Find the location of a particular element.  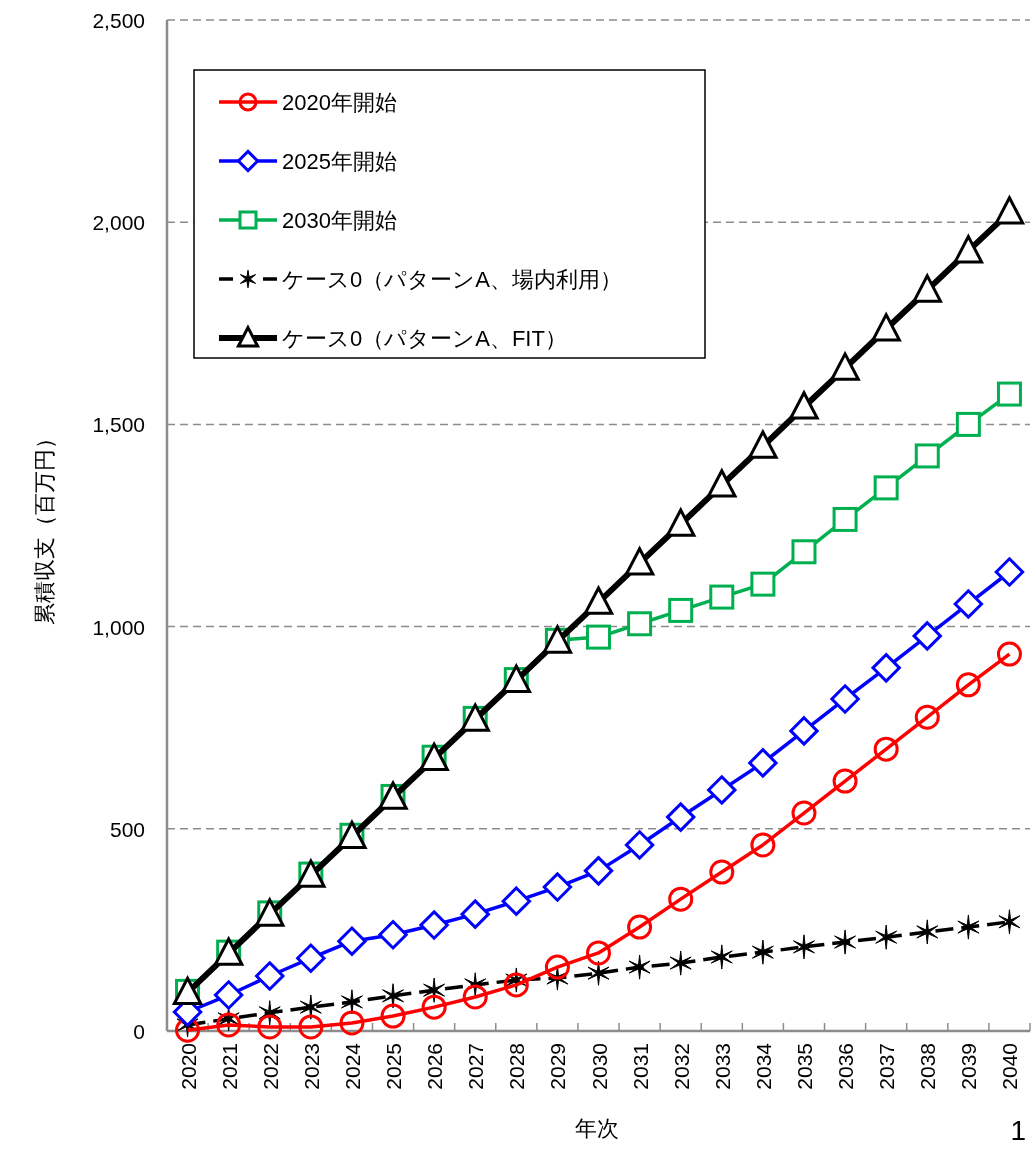

legend-label: 2020年開始 is located at coordinates (339, 102).